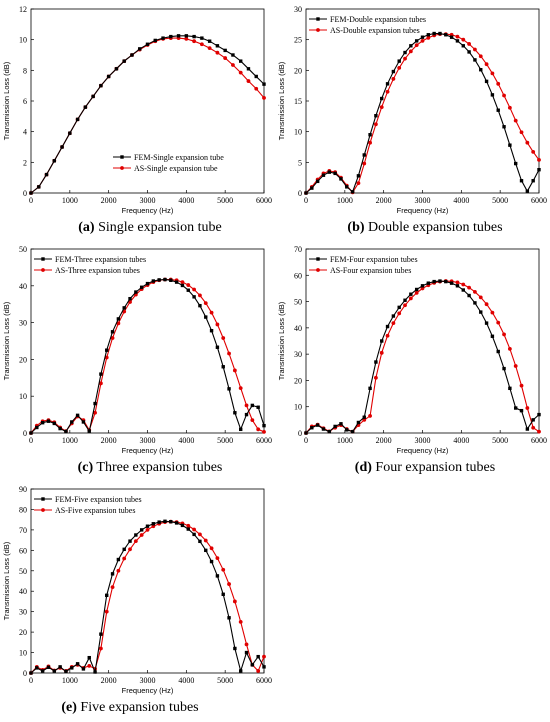 The height and width of the screenshot is (722, 550). I want to click on x-tick-label: 4000, so click(186, 440).